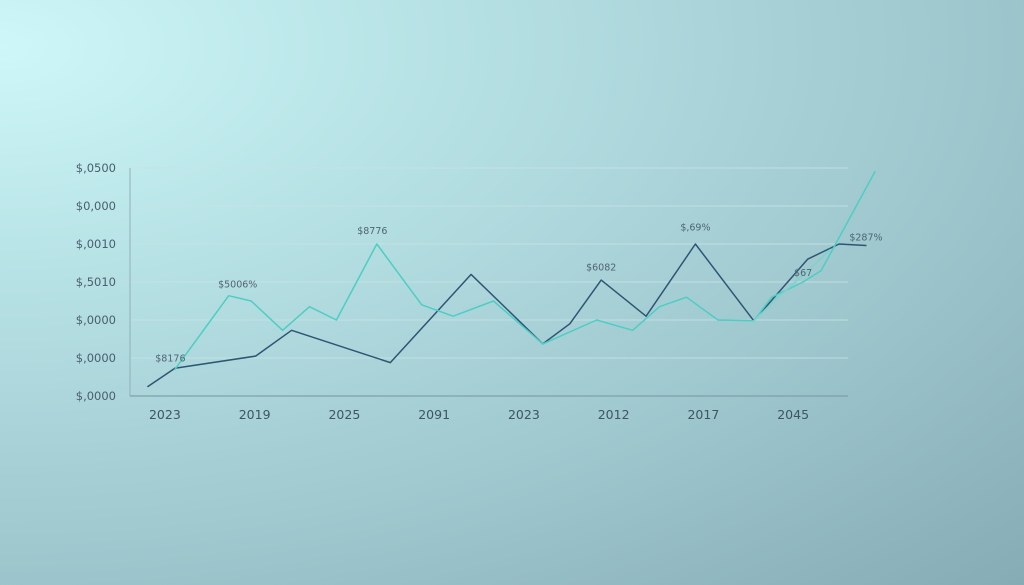 This screenshot has height=585, width=1024. Describe the element at coordinates (865, 238) in the screenshot. I see `data-label: $287%` at that location.